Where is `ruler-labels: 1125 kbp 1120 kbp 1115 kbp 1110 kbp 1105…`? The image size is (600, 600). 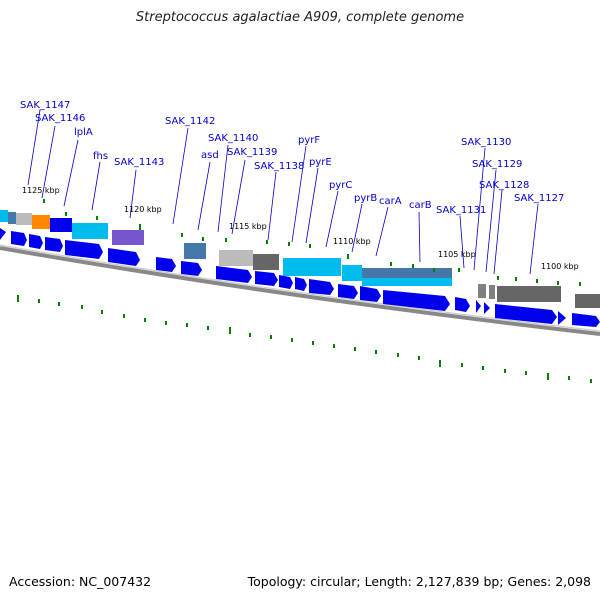
ruler-labels: 1125 kbp 1120 kbp 1115 kbp 1110 kbp 1105… is located at coordinates (300, 228).